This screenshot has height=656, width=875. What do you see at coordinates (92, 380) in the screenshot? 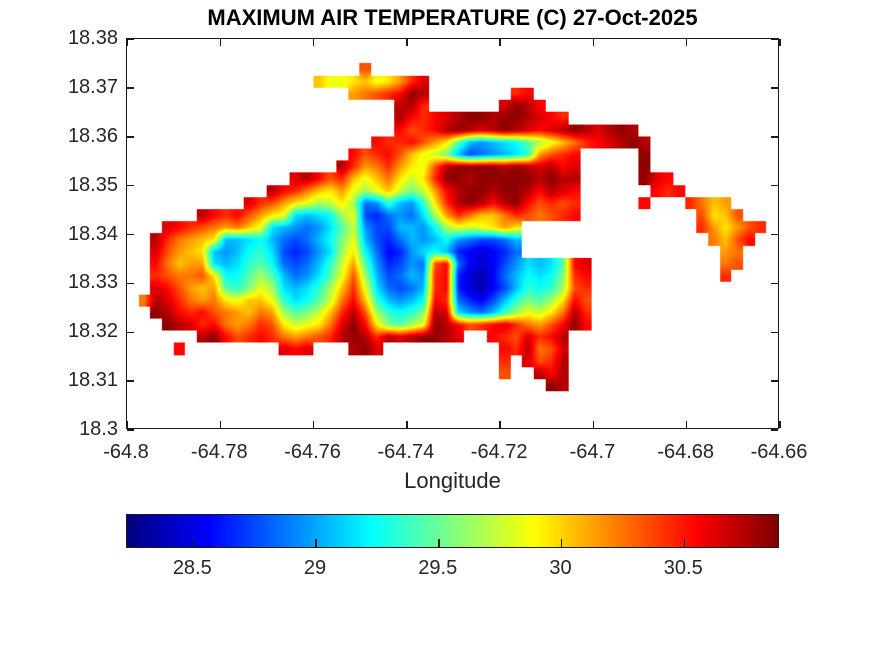
I see `y-tick-label: 18.31` at bounding box center [92, 380].